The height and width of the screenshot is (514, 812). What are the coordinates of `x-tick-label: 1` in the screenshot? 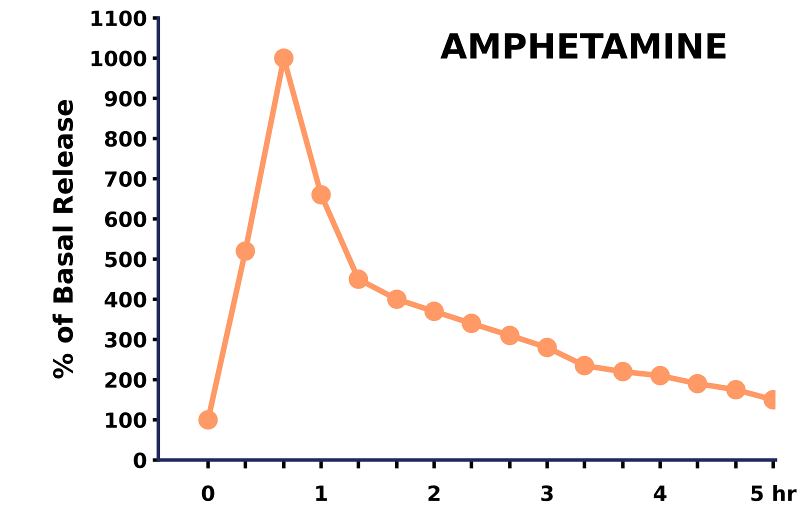 It's located at (321, 493).